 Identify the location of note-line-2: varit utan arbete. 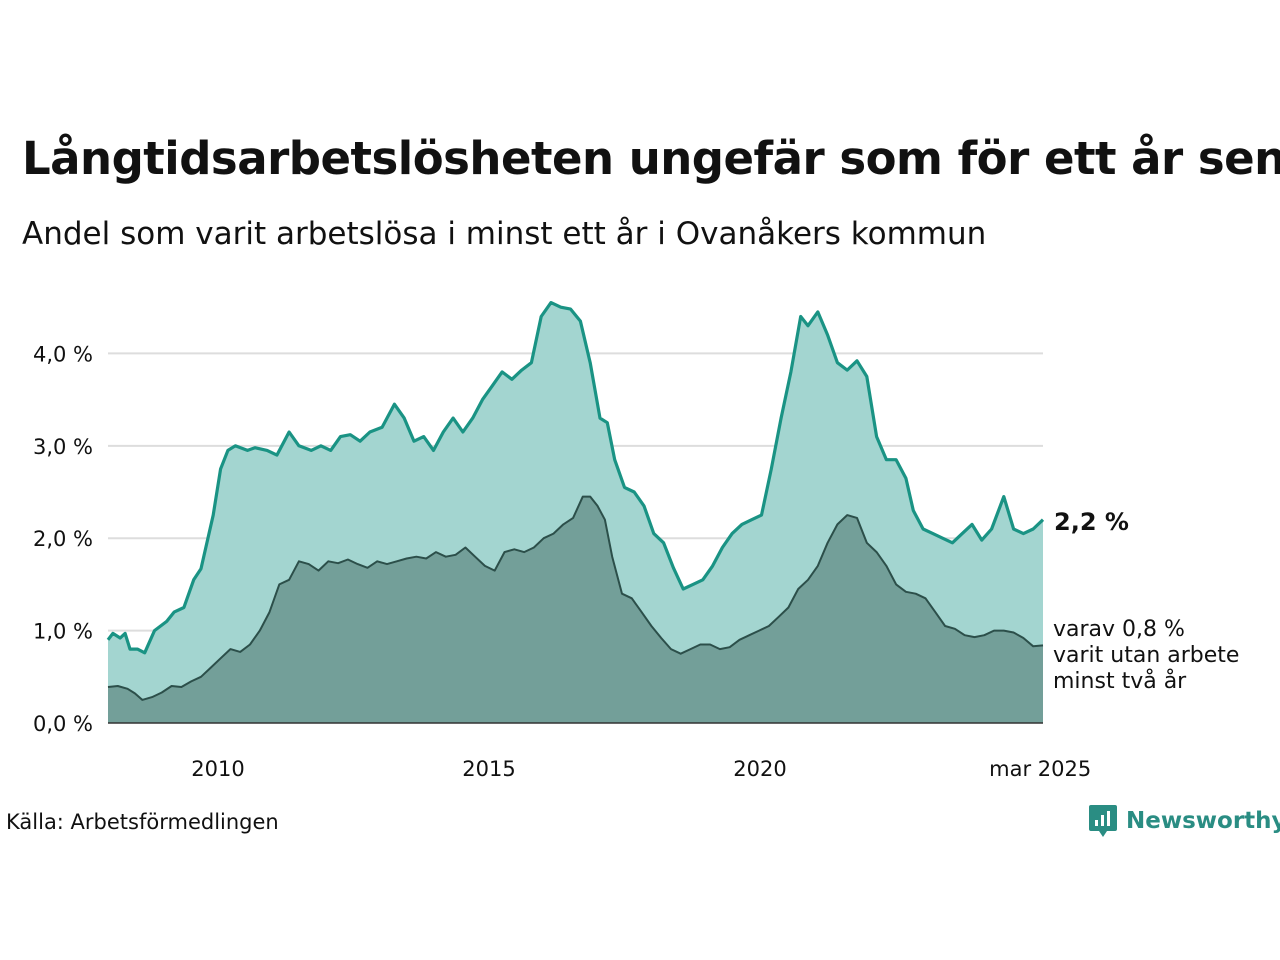
(1146, 655).